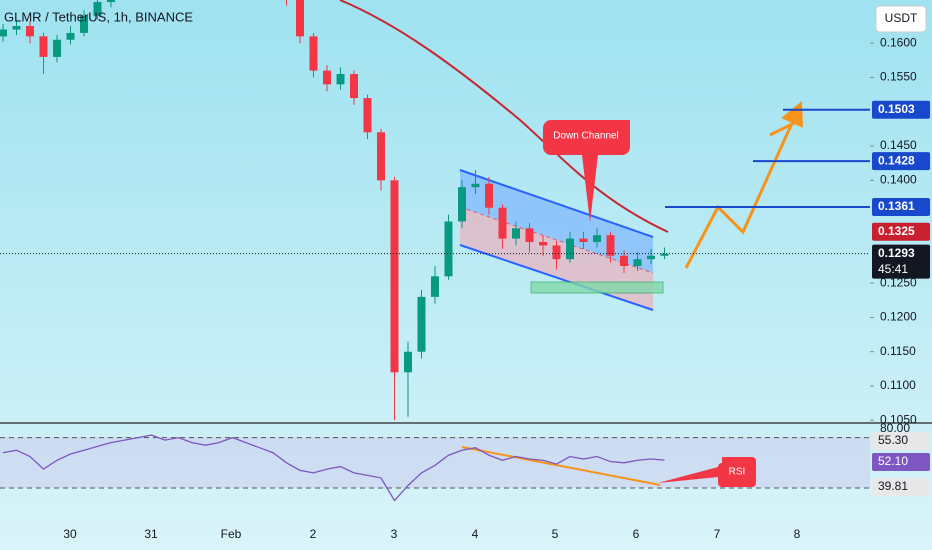 The image size is (932, 550). Describe the element at coordinates (394, 534) in the screenshot. I see `x-tick-label: 3` at that location.